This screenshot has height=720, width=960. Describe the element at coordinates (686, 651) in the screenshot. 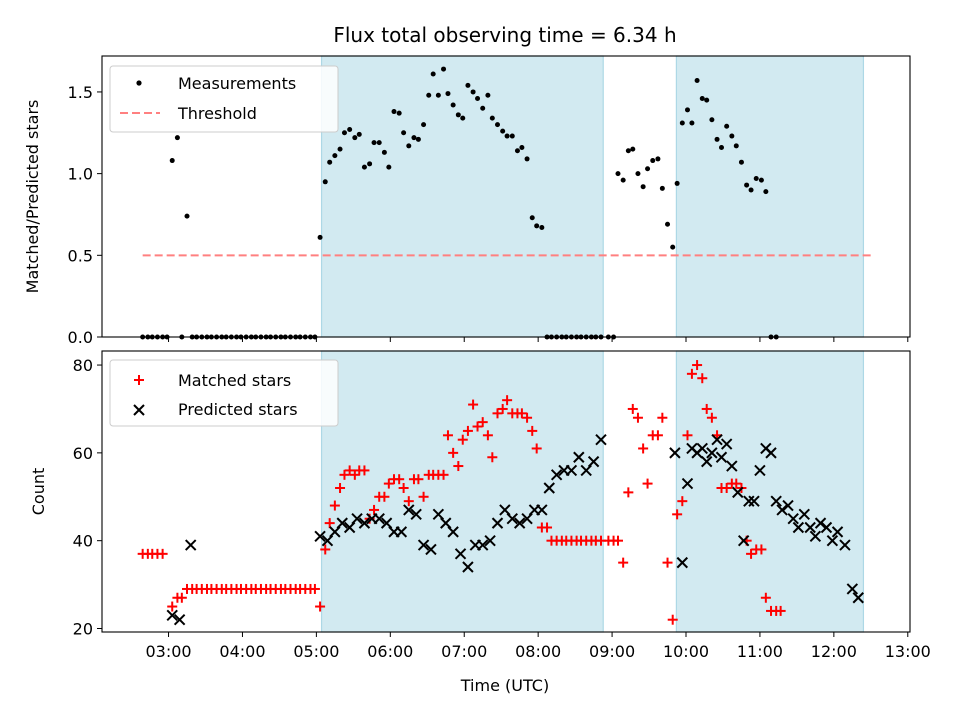

I see `x-tick-label: 10:00` at that location.